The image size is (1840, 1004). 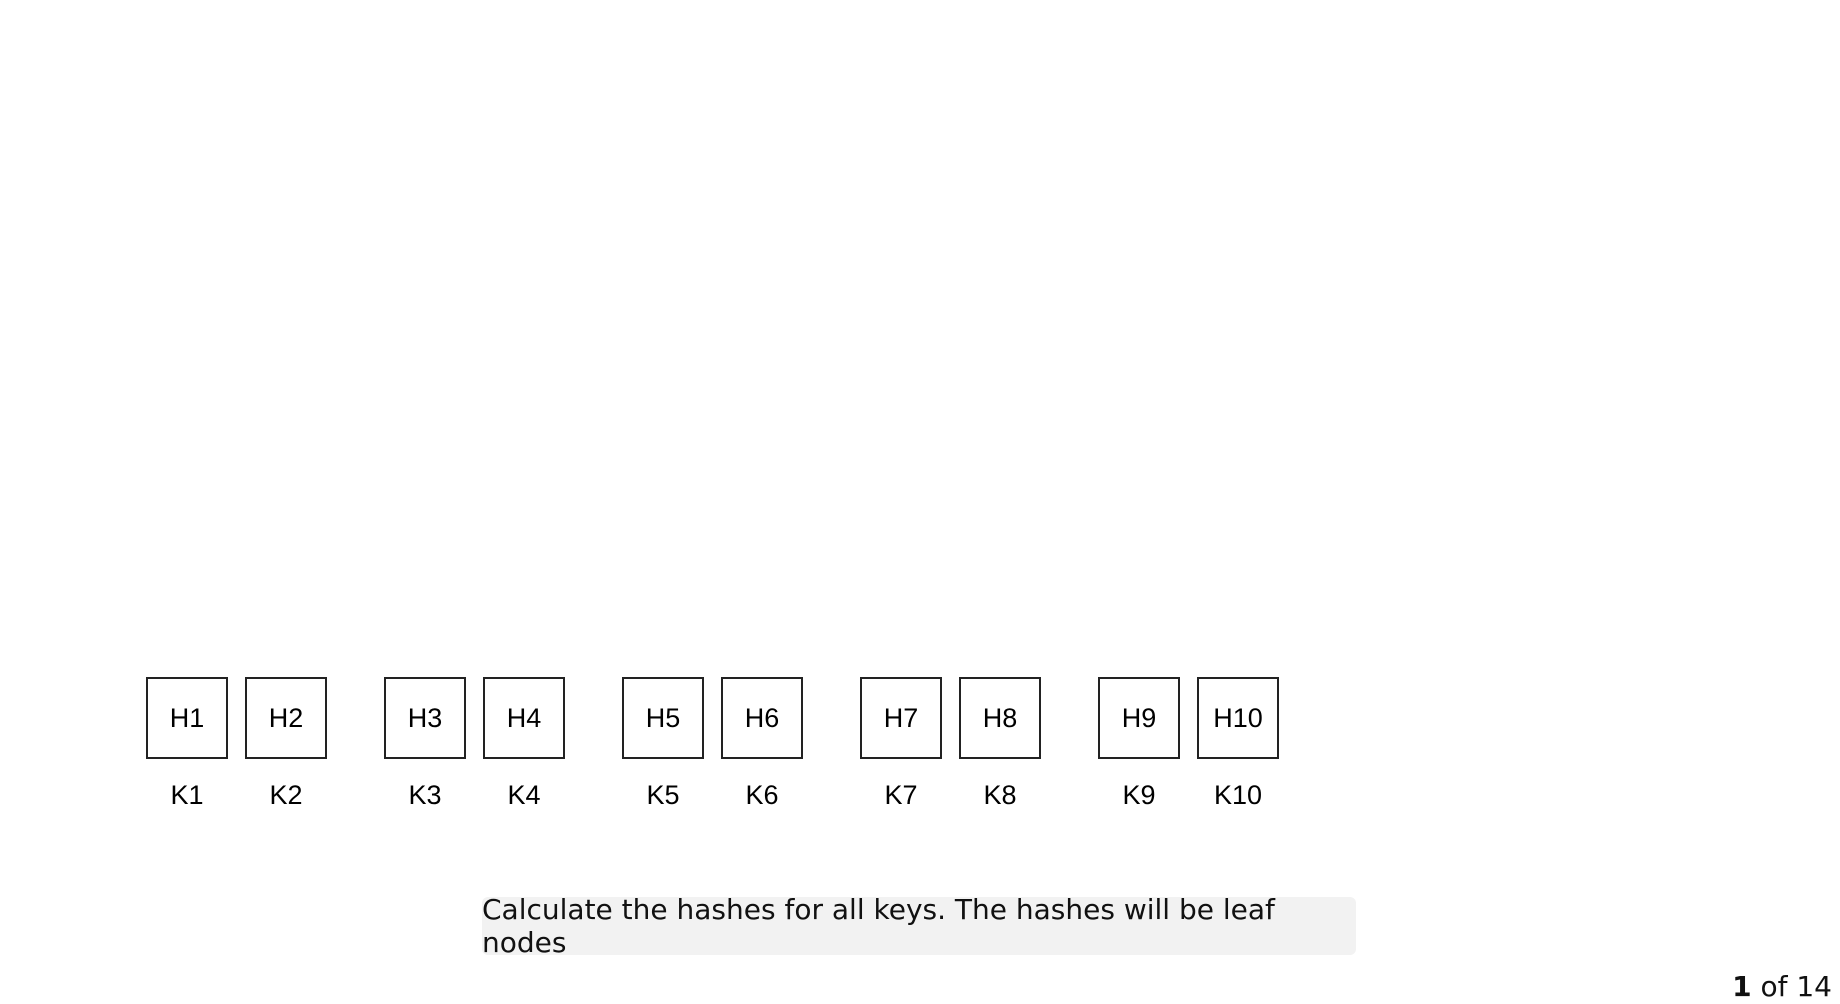 What do you see at coordinates (1000, 718) in the screenshot?
I see `leaf-node-h8: H8` at bounding box center [1000, 718].